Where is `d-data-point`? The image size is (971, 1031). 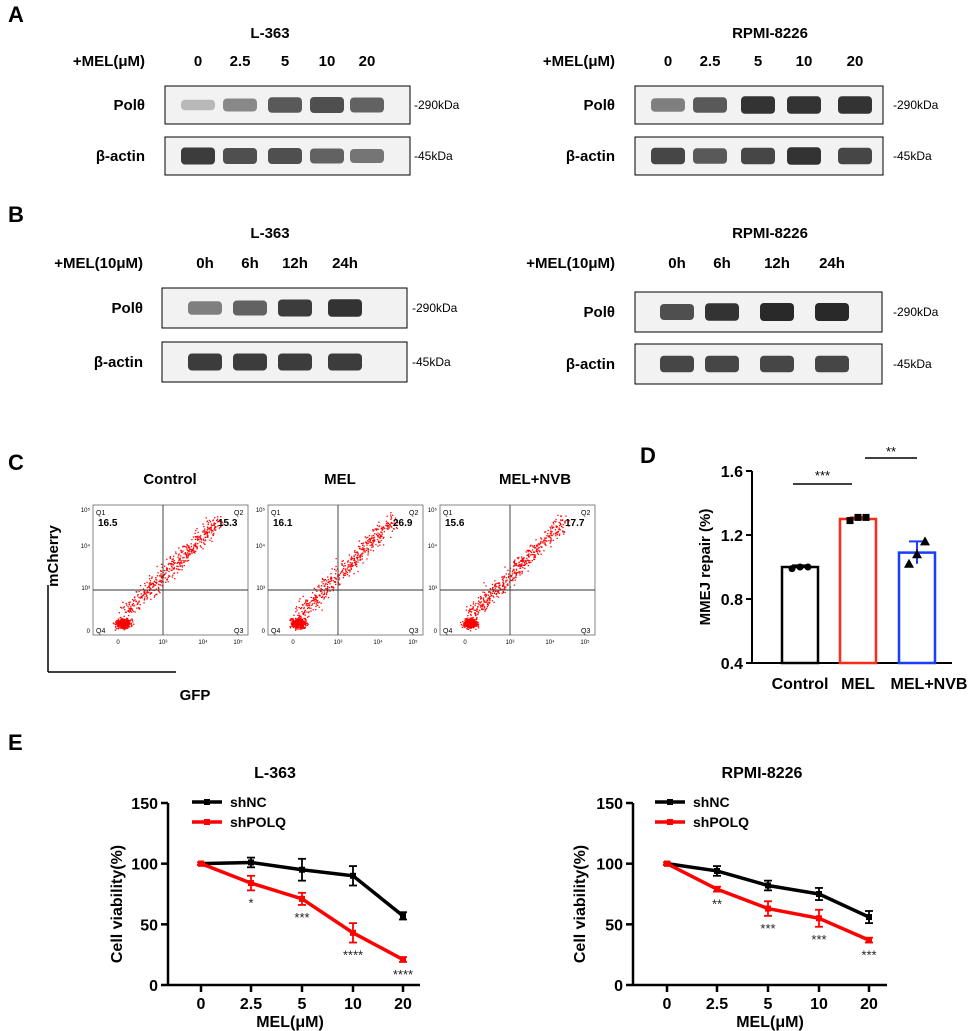 d-data-point is located at coordinates (917, 554).